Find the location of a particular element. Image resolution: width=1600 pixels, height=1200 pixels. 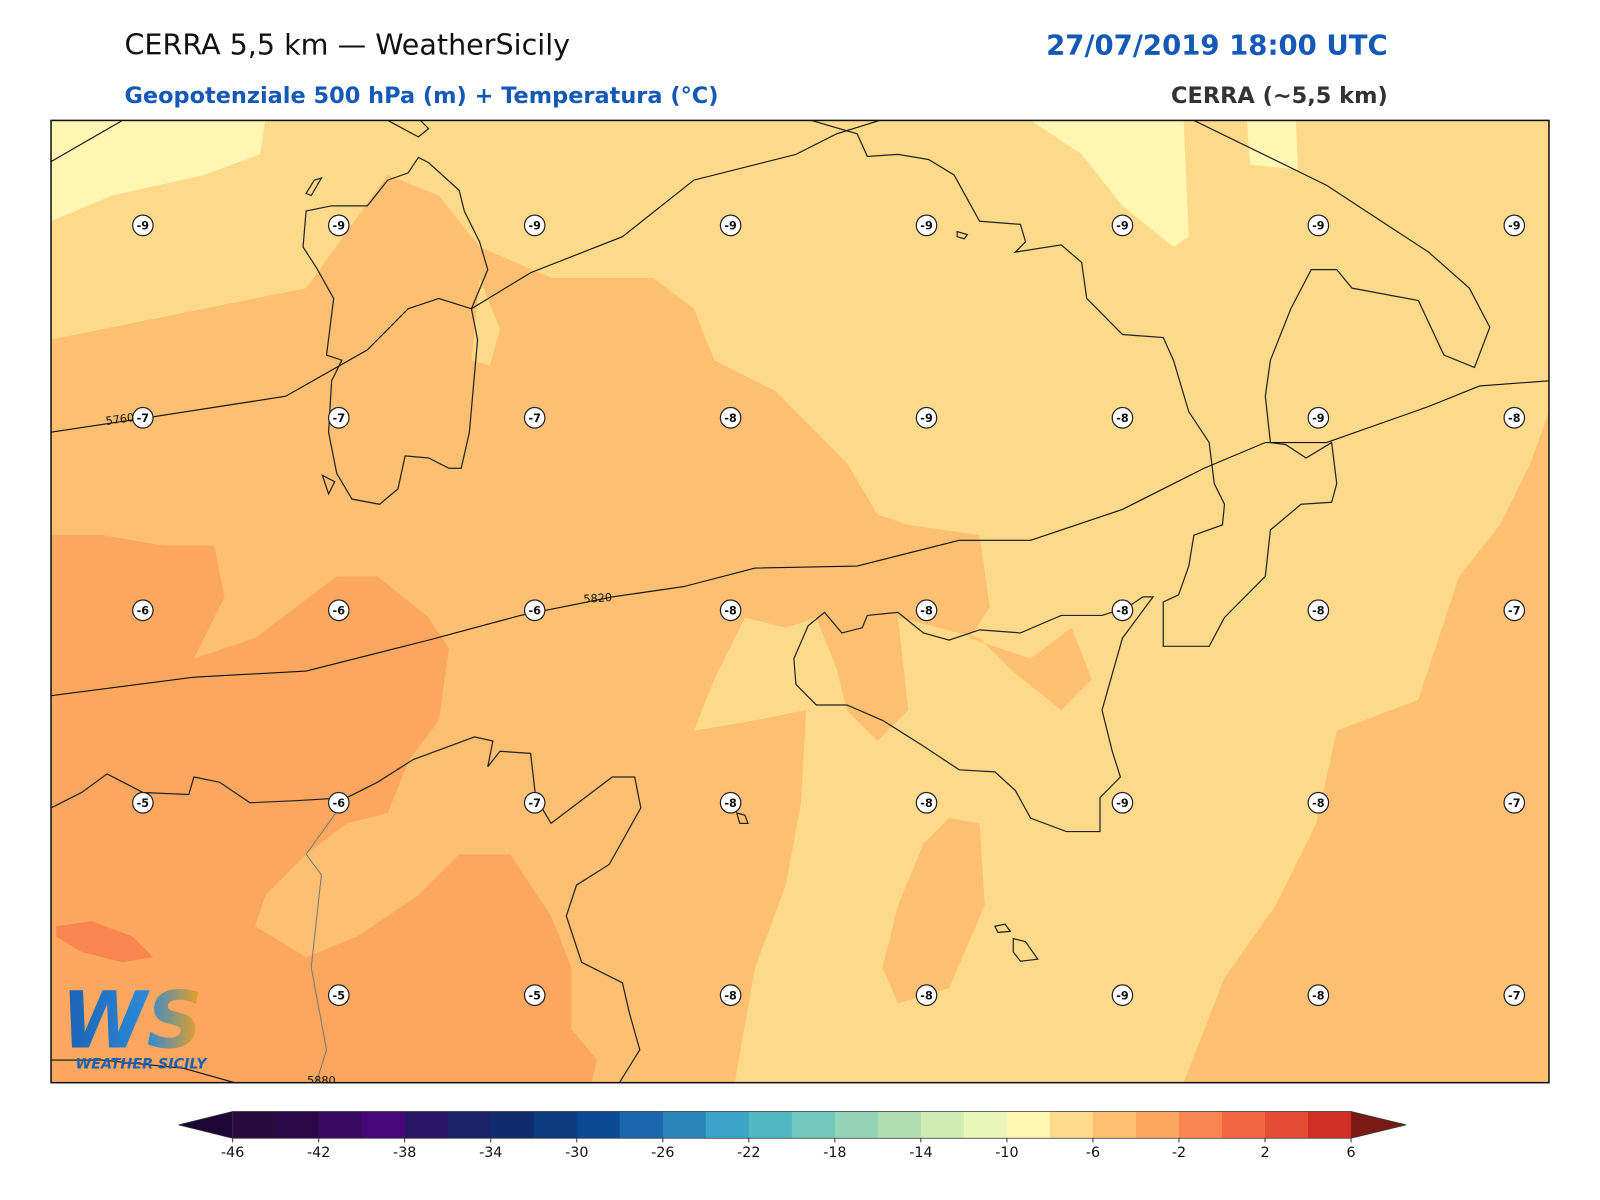

colorbar-tick-label: -30 is located at coordinates (576, 1153).